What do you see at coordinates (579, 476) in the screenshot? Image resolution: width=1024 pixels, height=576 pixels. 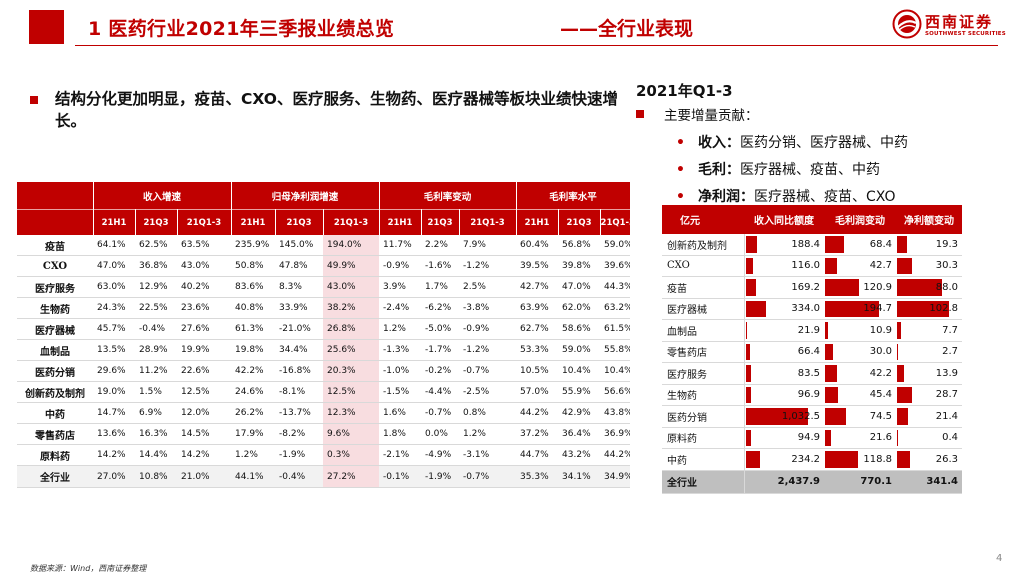 I see `table-cell: 34.1%` at bounding box center [579, 476].